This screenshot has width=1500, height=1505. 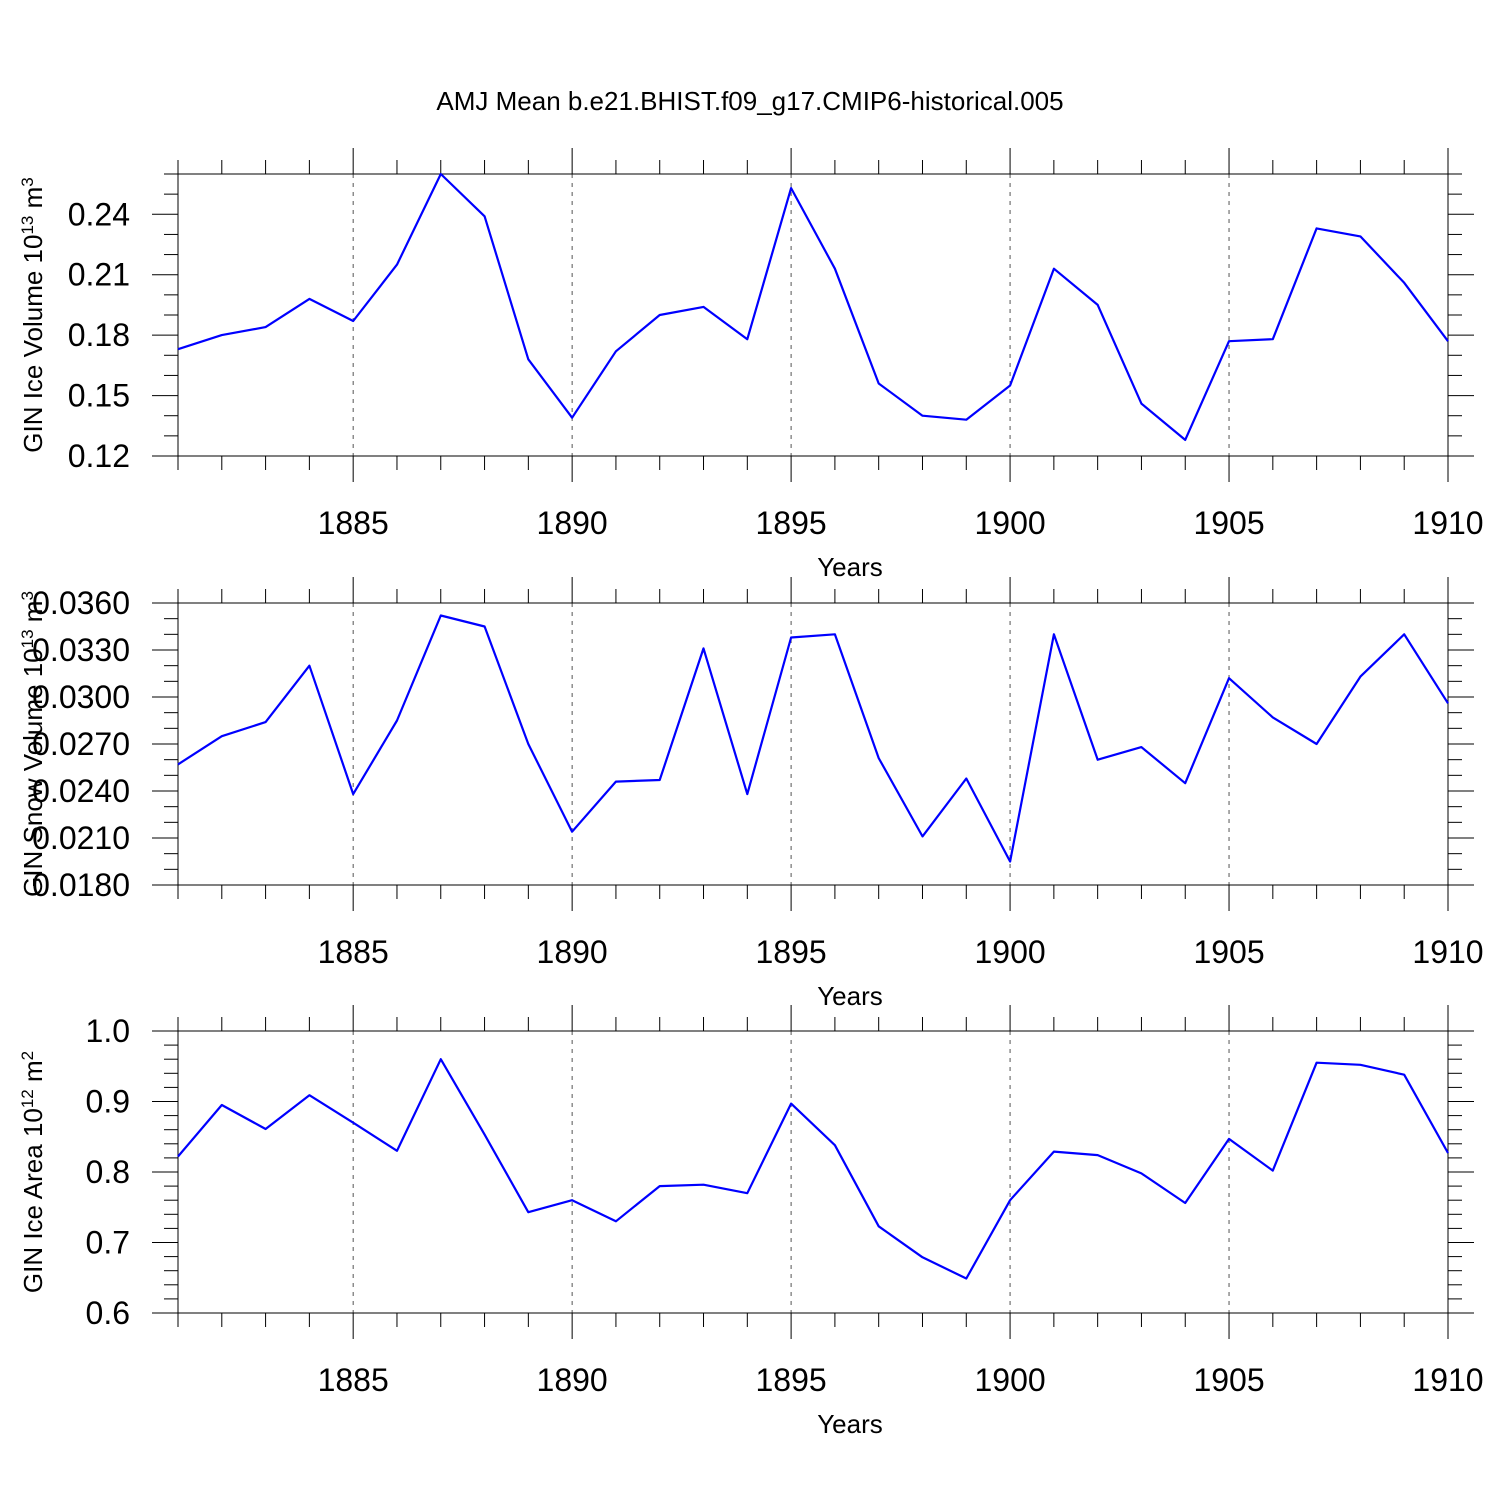 What do you see at coordinates (99, 275) in the screenshot?
I see `y-tick-label: 0.21` at bounding box center [99, 275].